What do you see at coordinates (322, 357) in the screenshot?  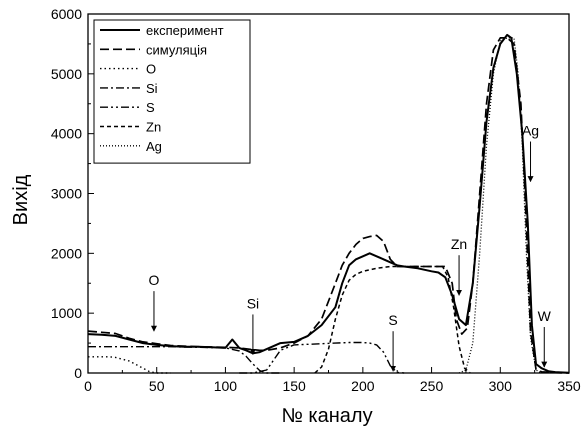 I see `series-line-S` at bounding box center [322, 357].